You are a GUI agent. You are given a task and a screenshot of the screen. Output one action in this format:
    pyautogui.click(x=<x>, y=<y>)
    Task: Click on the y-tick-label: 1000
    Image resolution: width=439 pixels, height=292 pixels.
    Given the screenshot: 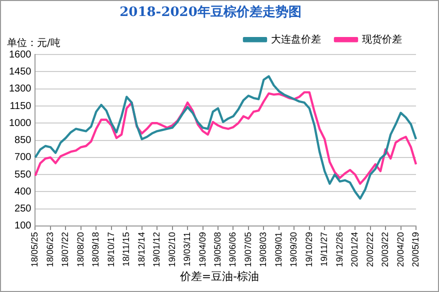 What is the action you would take?
    pyautogui.click(x=20, y=123)
    